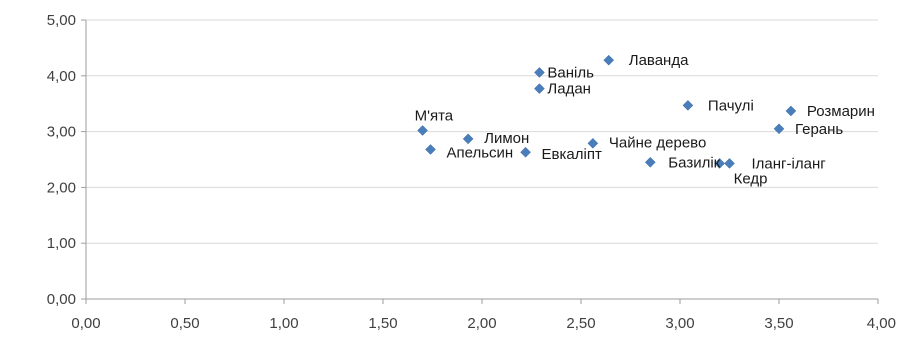 The width and height of the screenshot is (900, 338). I want to click on data-points, so click(607, 111).